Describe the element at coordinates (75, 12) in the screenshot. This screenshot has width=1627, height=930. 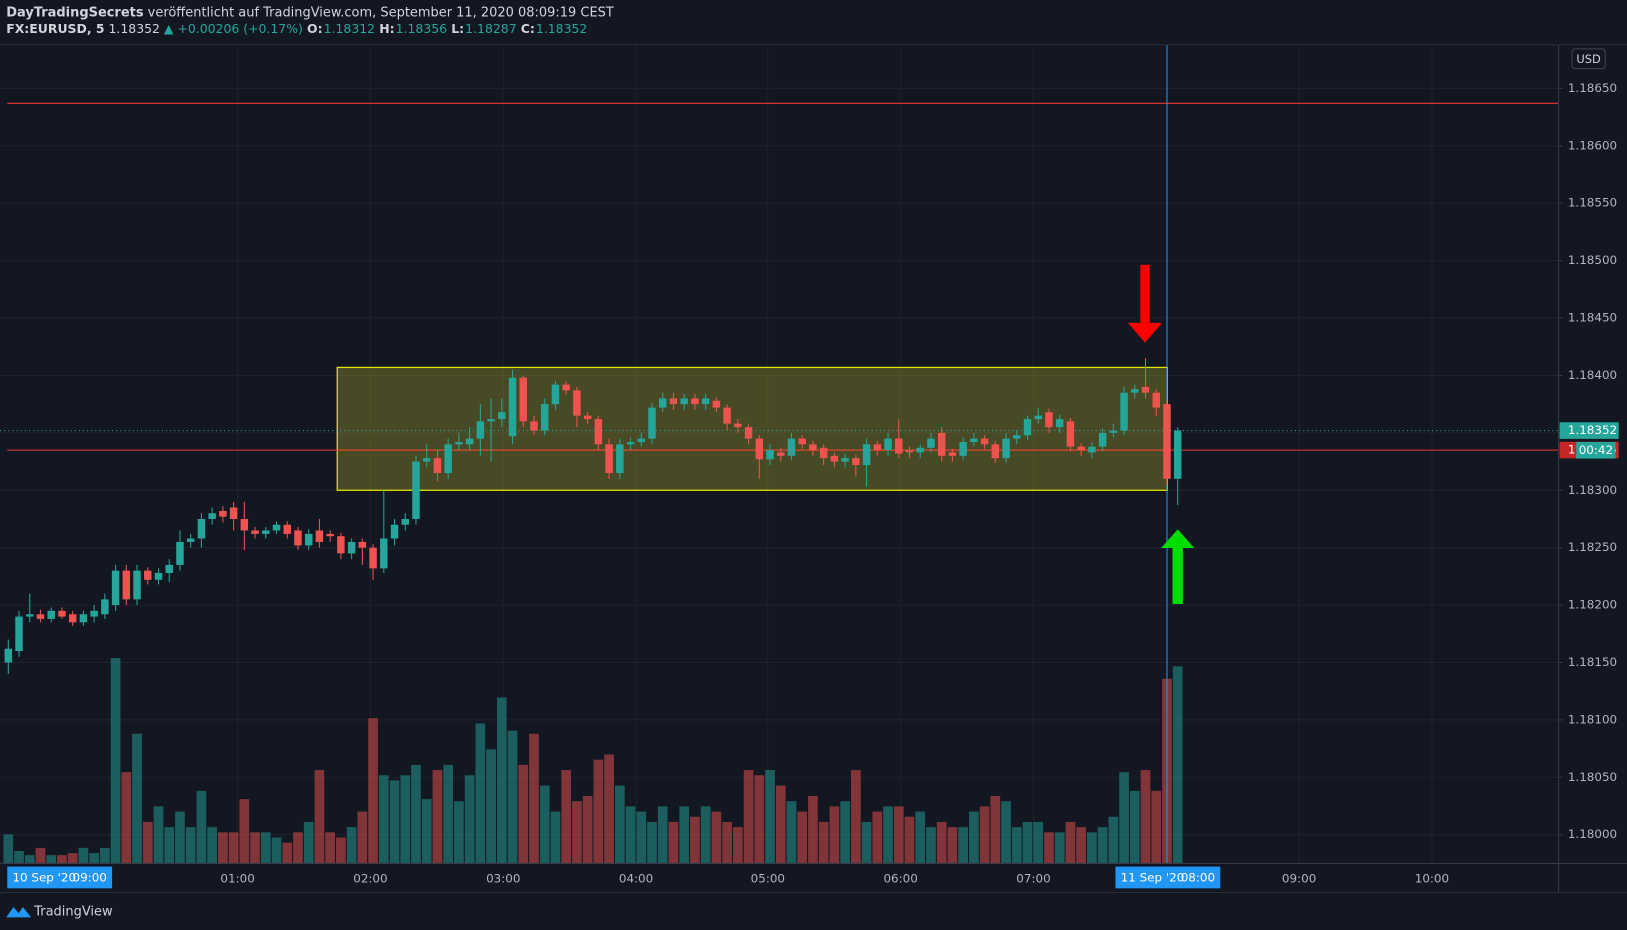
I see `author: DayTradingSecrets` at that location.